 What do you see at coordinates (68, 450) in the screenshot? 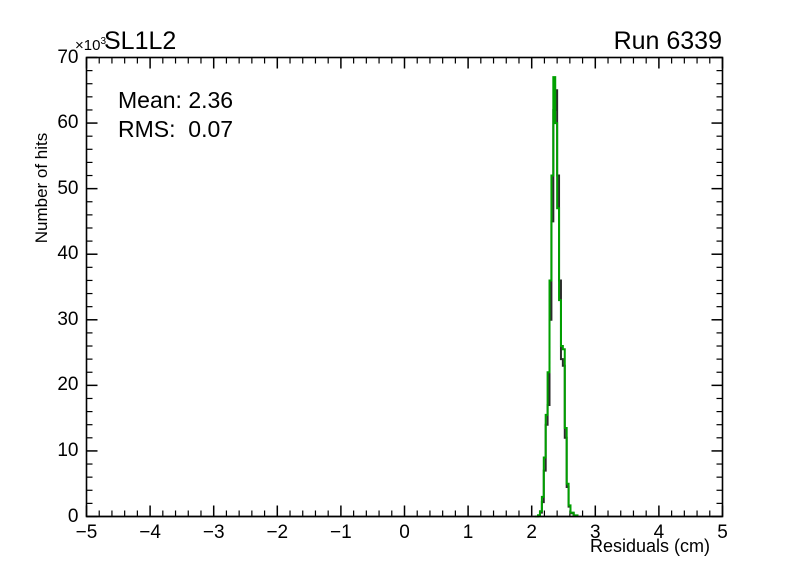
I see `y-tick-label: 10` at bounding box center [68, 450].